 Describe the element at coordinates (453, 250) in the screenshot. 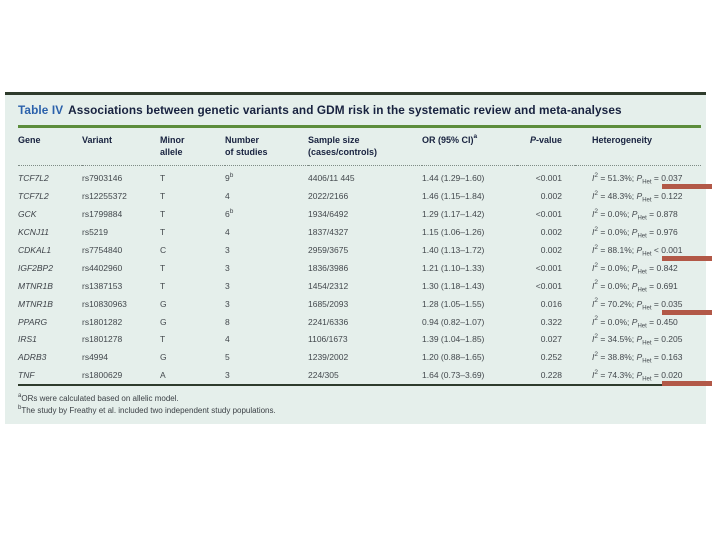

I see `cell-or-ci: 1.40 (1.13–1.72)` at that location.